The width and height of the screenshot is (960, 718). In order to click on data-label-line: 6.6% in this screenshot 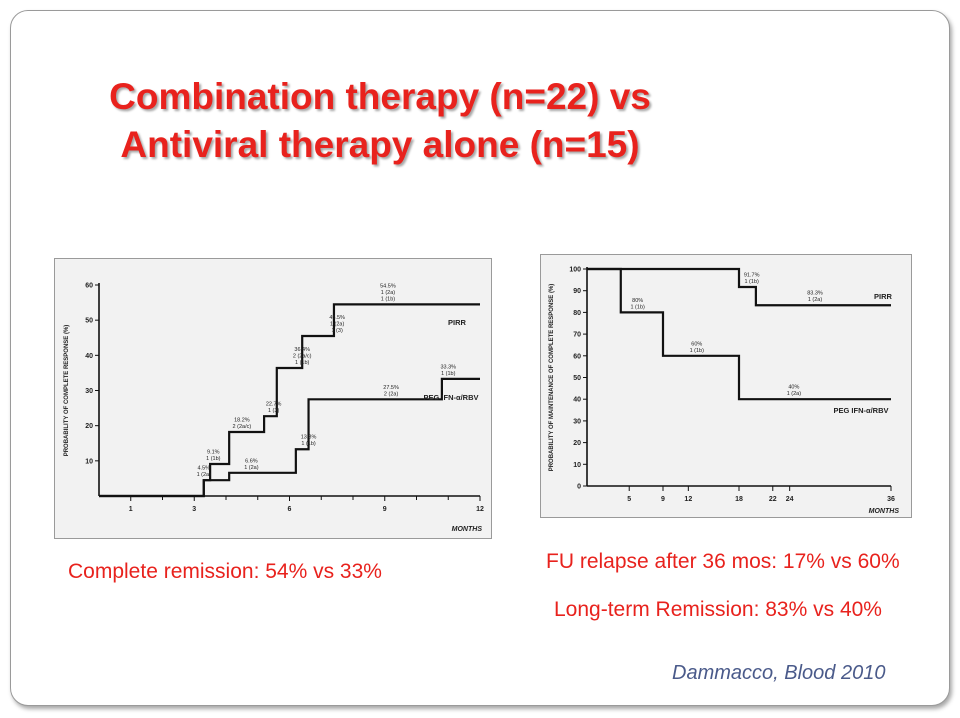, I will do `click(251, 461)`.